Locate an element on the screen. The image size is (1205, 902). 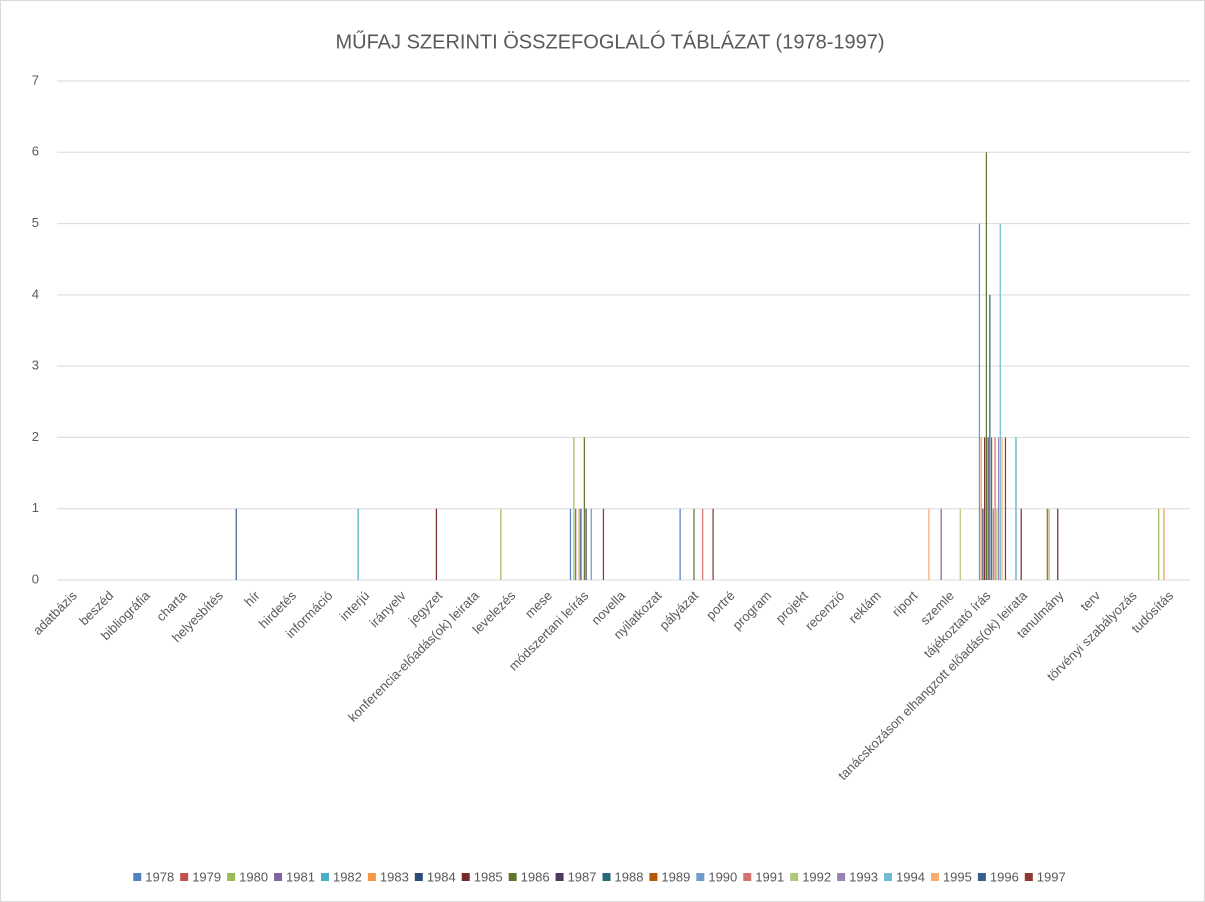
y-tick-label: 2 is located at coordinates (35, 436).